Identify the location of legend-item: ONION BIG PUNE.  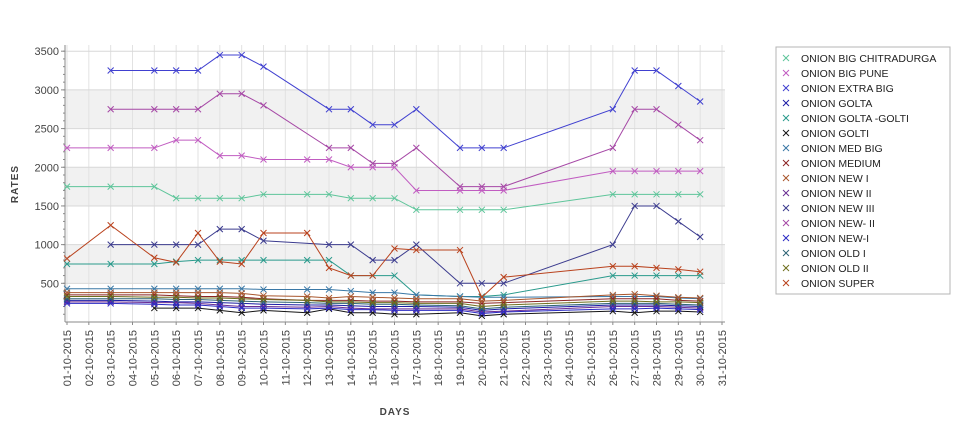
(835, 74).